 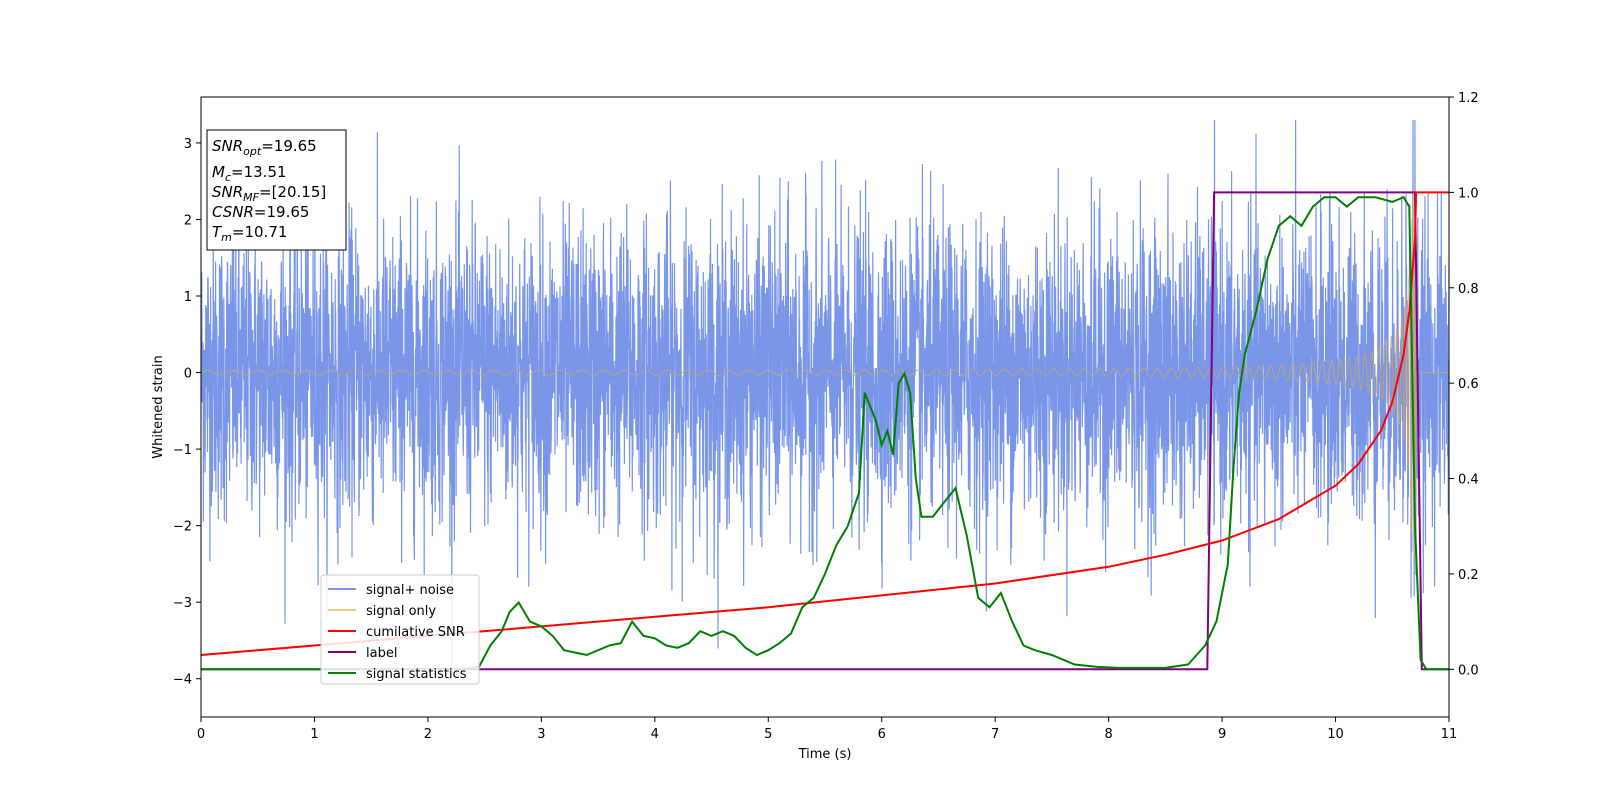 What do you see at coordinates (1468, 480) in the screenshot?
I see `y2-tick-label: 0.4` at bounding box center [1468, 480].